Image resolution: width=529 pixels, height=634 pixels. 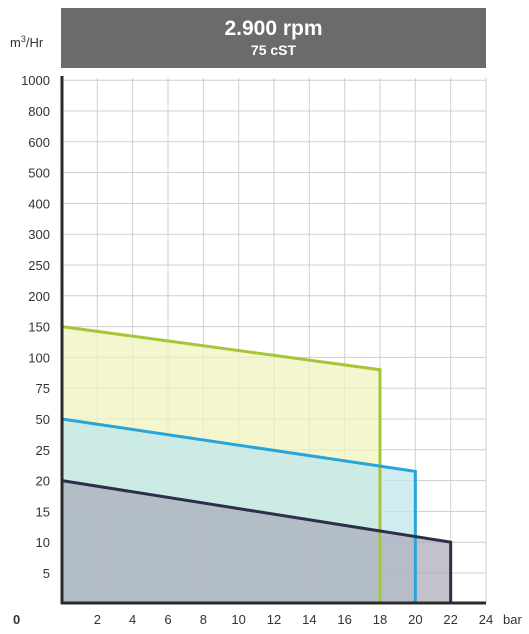 What do you see at coordinates (486, 619) in the screenshot?
I see `x-tick-label: 24` at bounding box center [486, 619].